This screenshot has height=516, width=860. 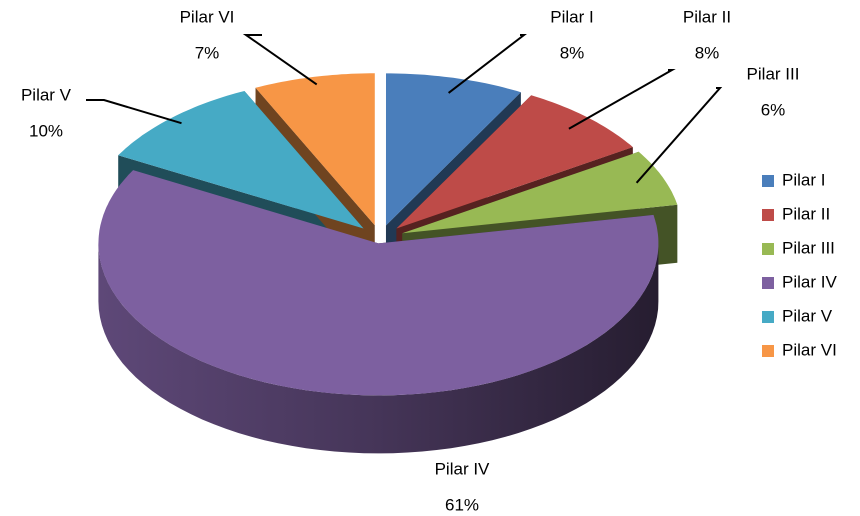 What do you see at coordinates (571, 16) in the screenshot?
I see `slice-label: Pilar I` at bounding box center [571, 16].